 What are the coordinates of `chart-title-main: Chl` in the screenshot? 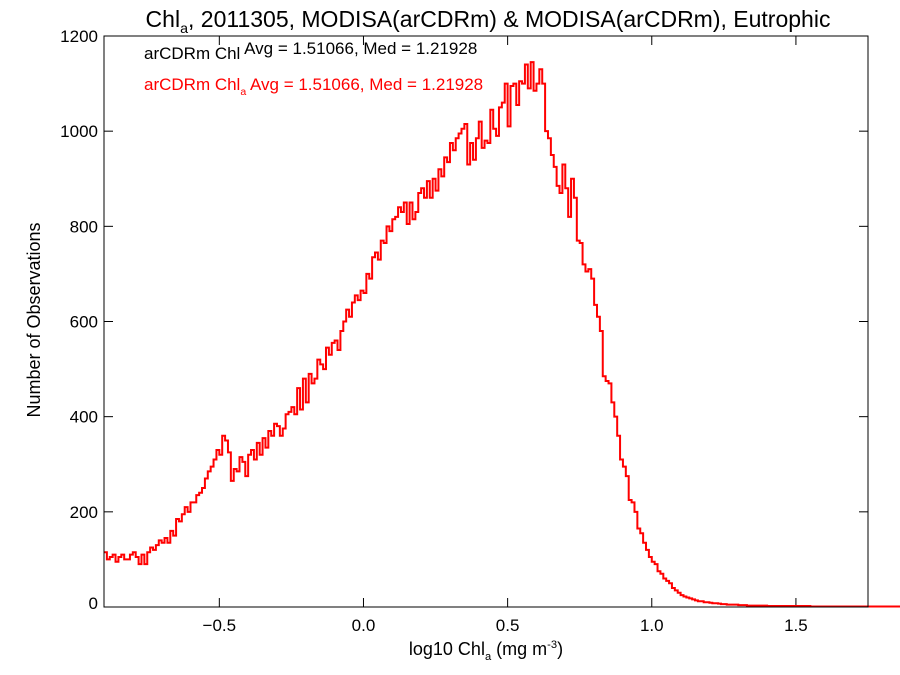 It's located at (163, 19).